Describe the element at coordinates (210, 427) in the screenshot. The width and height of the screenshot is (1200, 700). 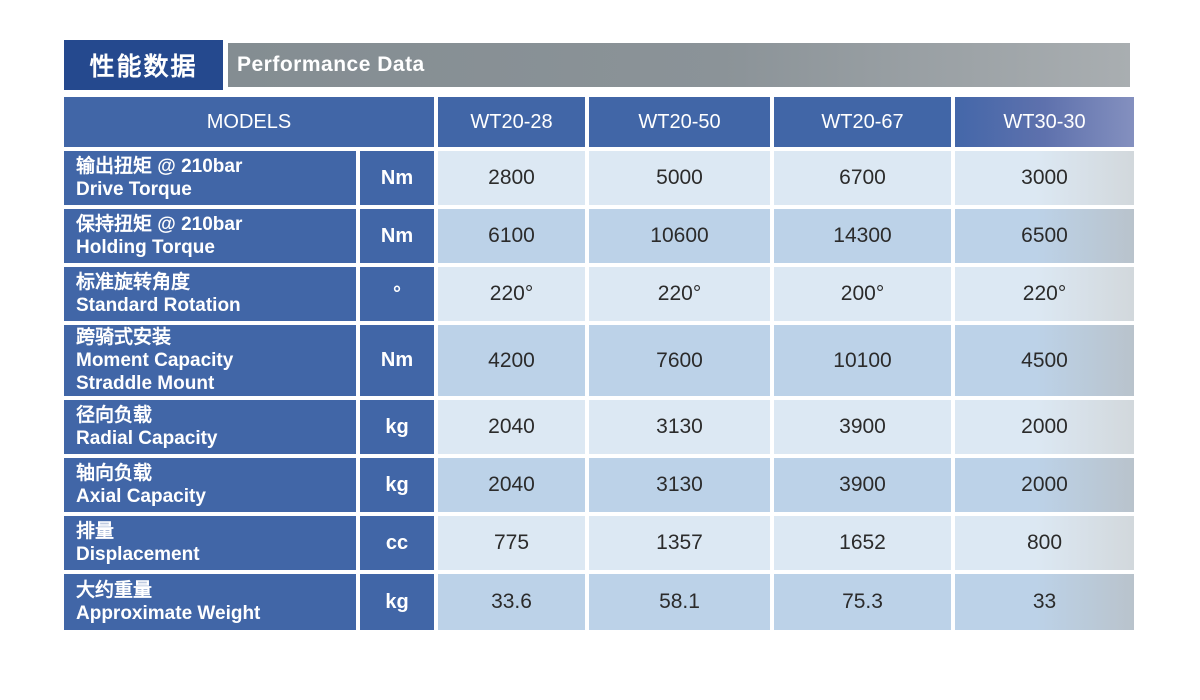
I see `row-label-radial-capacity: 径向负载 Radial Capacity` at that location.